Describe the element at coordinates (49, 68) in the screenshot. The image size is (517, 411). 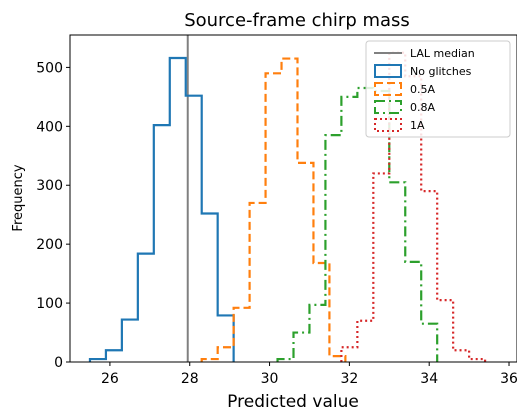
I see `y-tick-label: 500` at that location.